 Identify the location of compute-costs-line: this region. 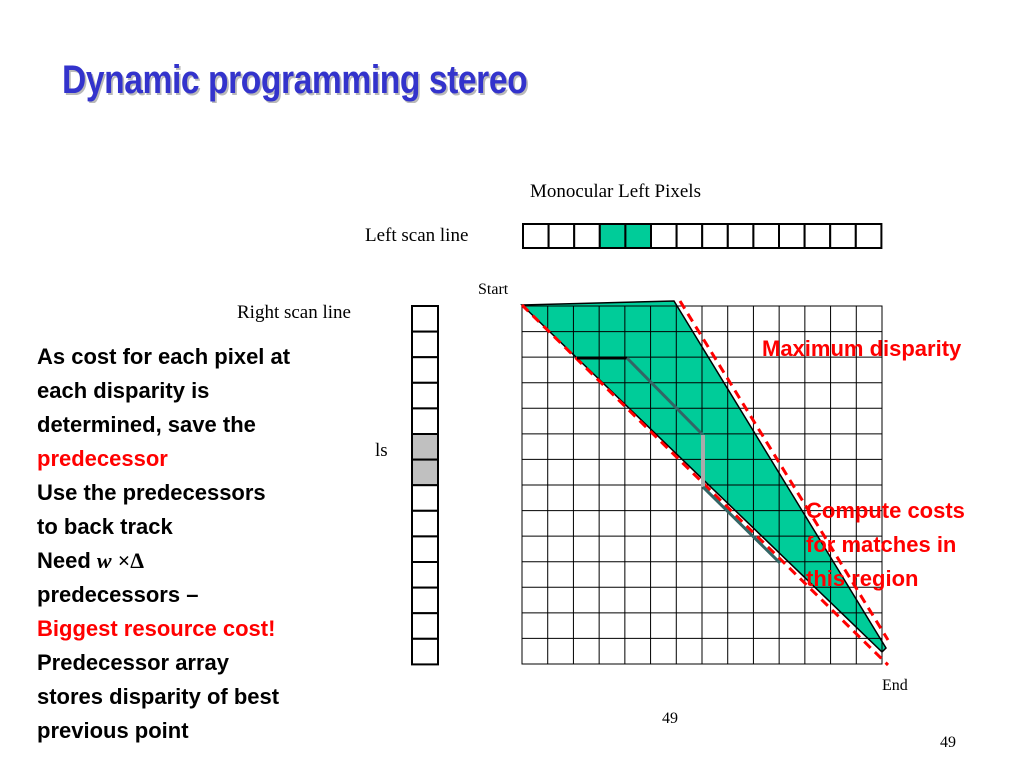
(862, 578).